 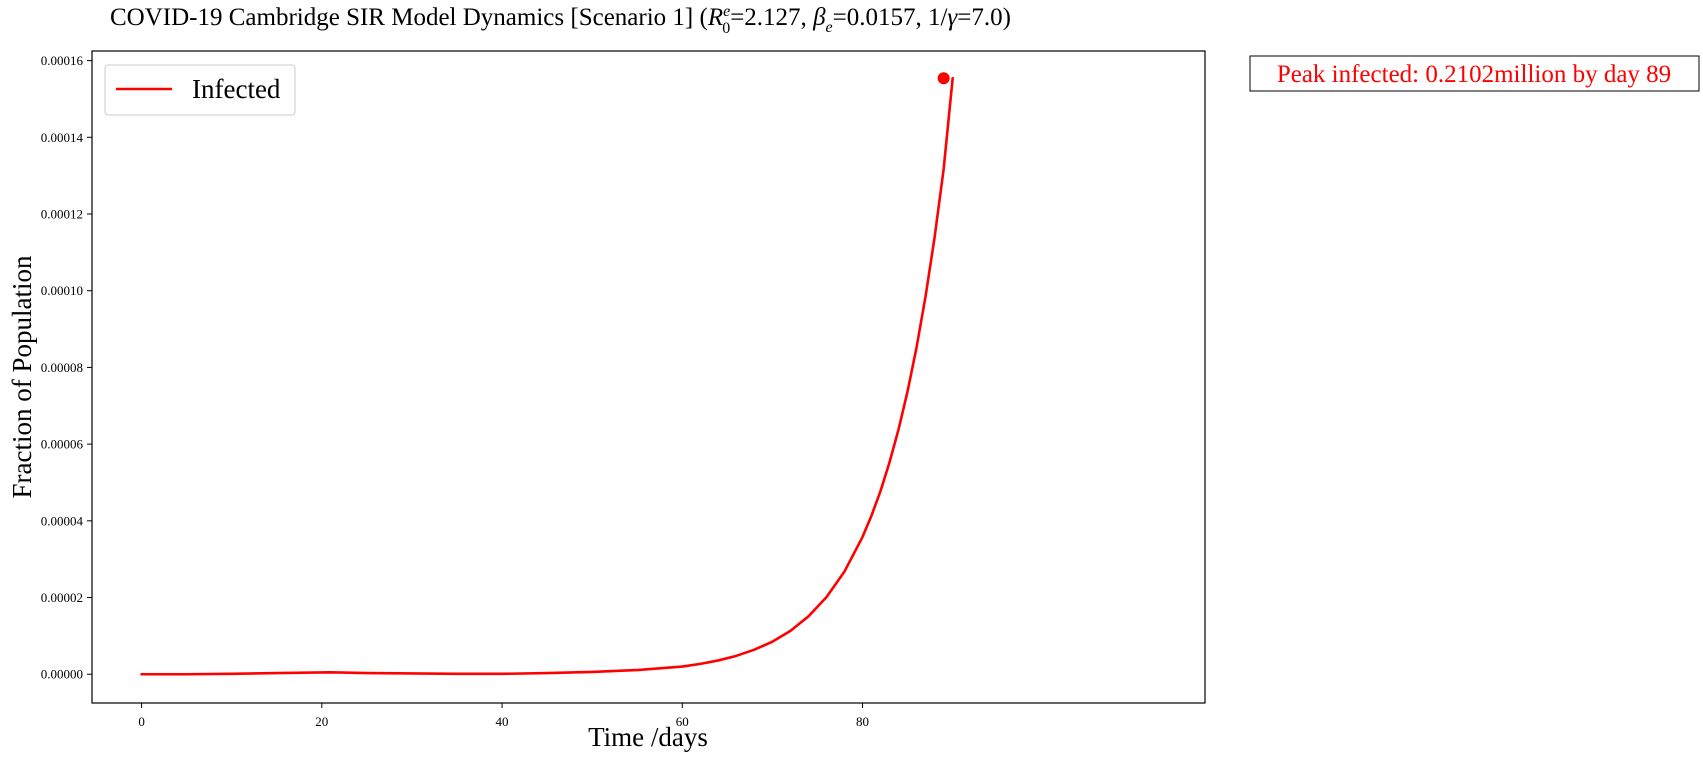 I want to click on legend-box, so click(x=200, y=90).